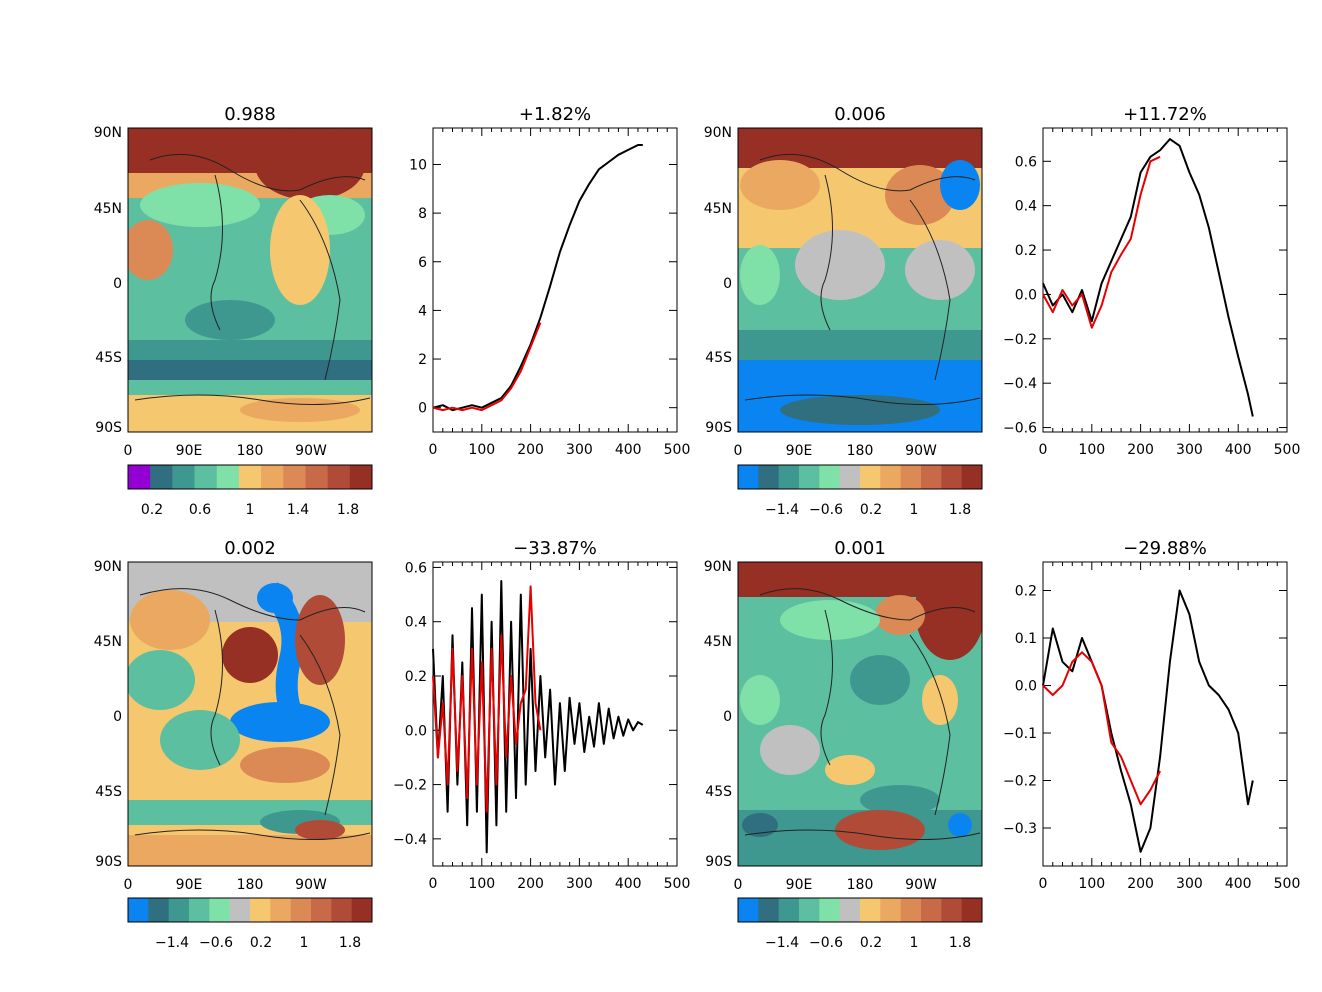 The height and width of the screenshot is (992, 1322). I want to click on line-4-title: −29.88%, so click(1165, 548).